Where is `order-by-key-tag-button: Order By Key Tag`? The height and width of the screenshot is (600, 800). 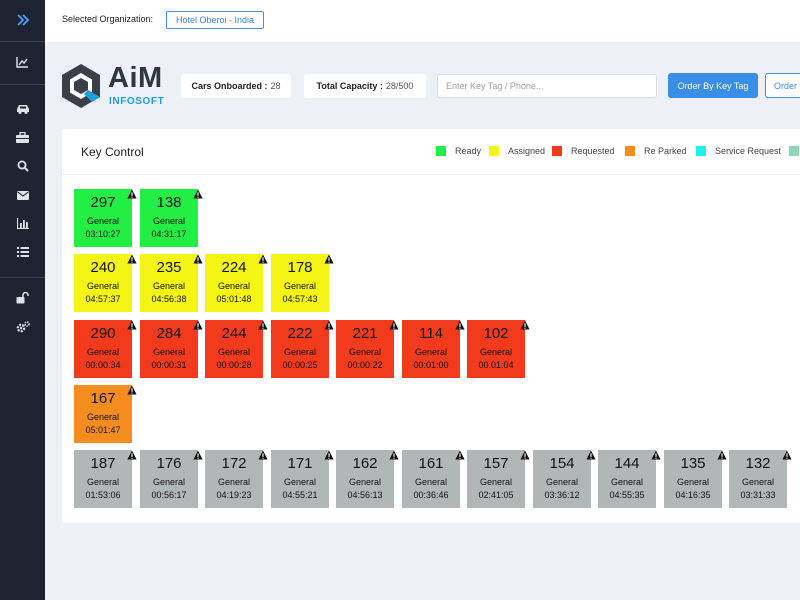 order-by-key-tag-button: Order By Key Tag is located at coordinates (713, 85).